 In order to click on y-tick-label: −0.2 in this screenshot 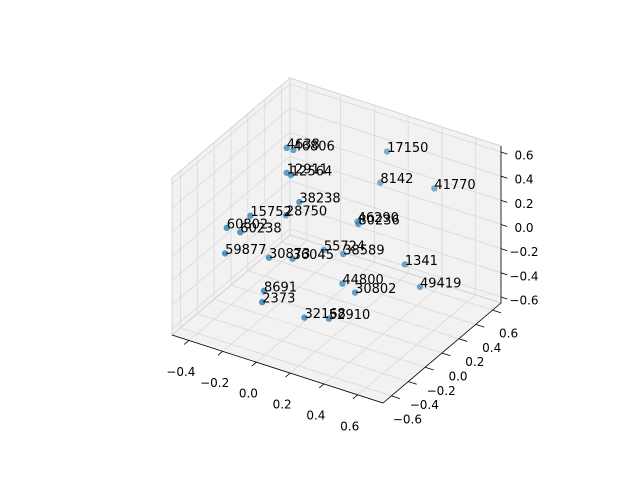, I will do `click(441, 391)`.